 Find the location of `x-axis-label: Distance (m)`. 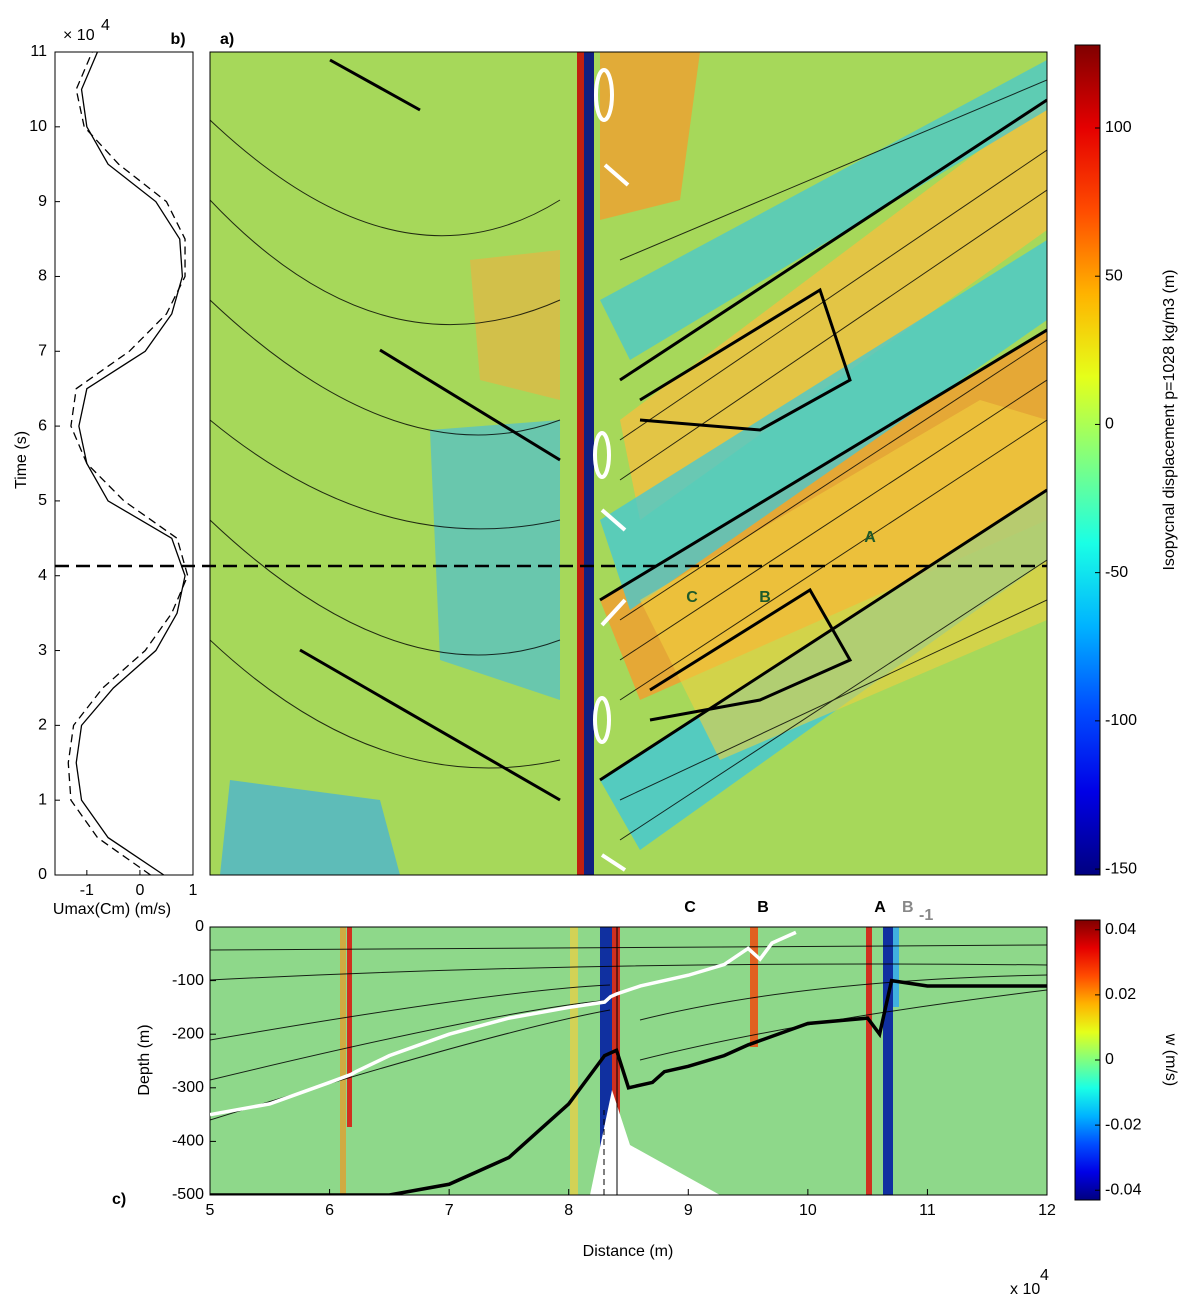

x-axis-label: Distance (m) is located at coordinates (628, 1251).